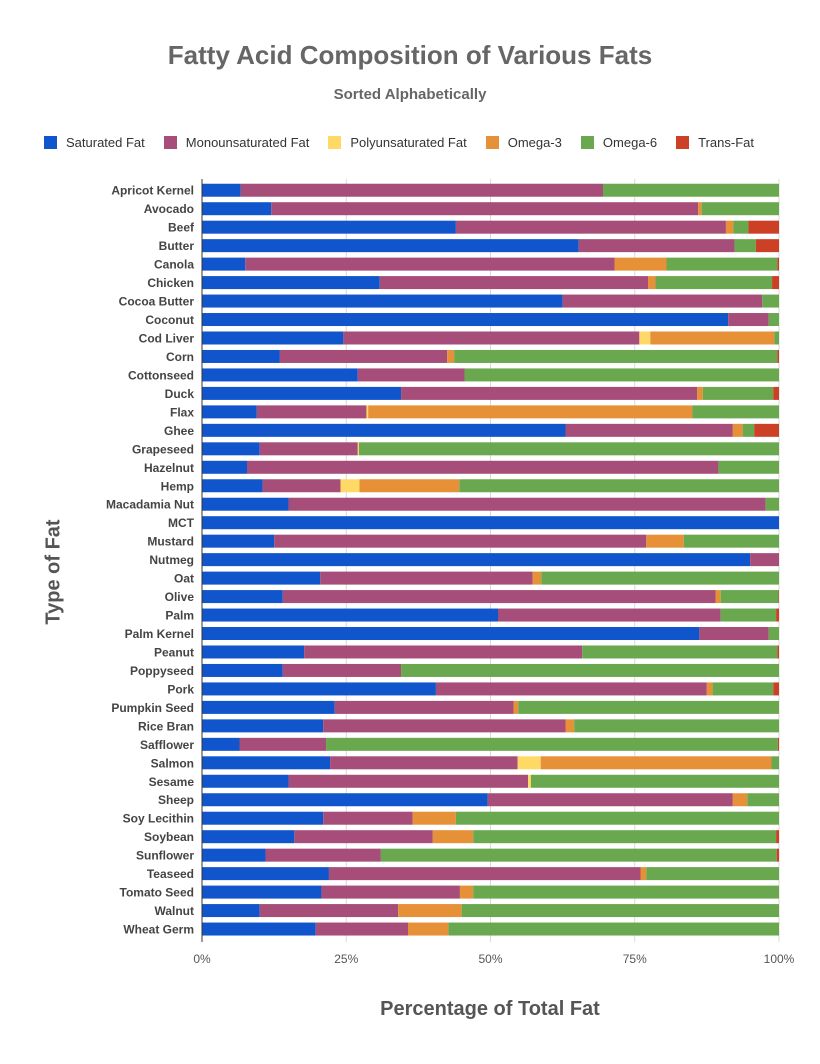  What do you see at coordinates (179, 431) in the screenshot?
I see `y-tick-label: Ghee` at bounding box center [179, 431].